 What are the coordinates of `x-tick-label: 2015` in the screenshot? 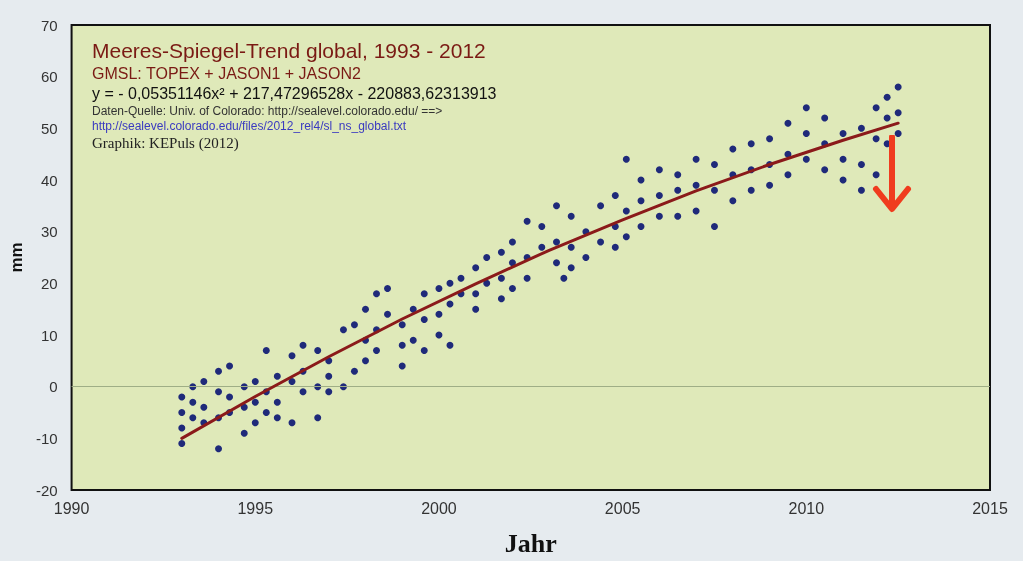 It's located at (990, 508).